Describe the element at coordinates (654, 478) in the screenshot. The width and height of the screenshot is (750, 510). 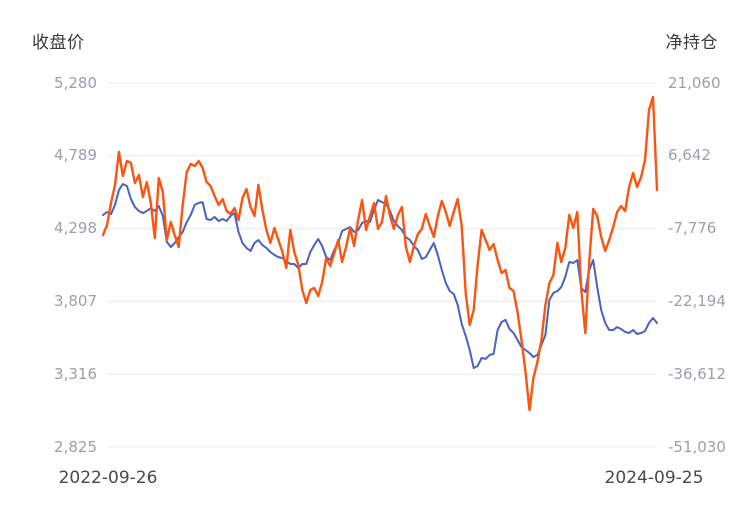
I see `x-axis-end-date-label: 2024-09-25` at that location.